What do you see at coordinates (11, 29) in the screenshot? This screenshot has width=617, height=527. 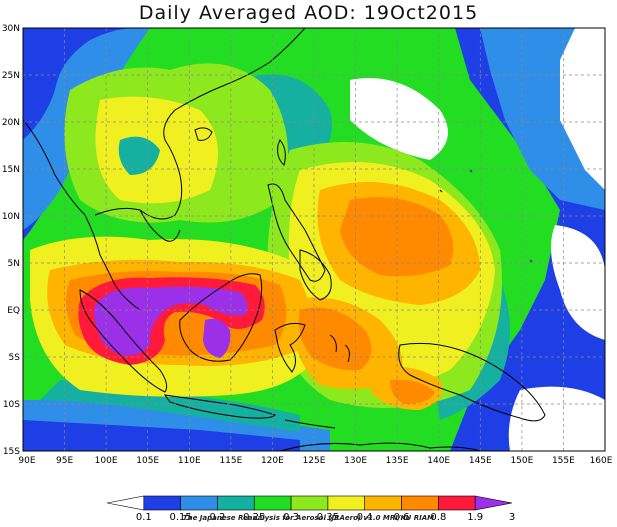 I see `lat-tick: 30N` at bounding box center [11, 29].